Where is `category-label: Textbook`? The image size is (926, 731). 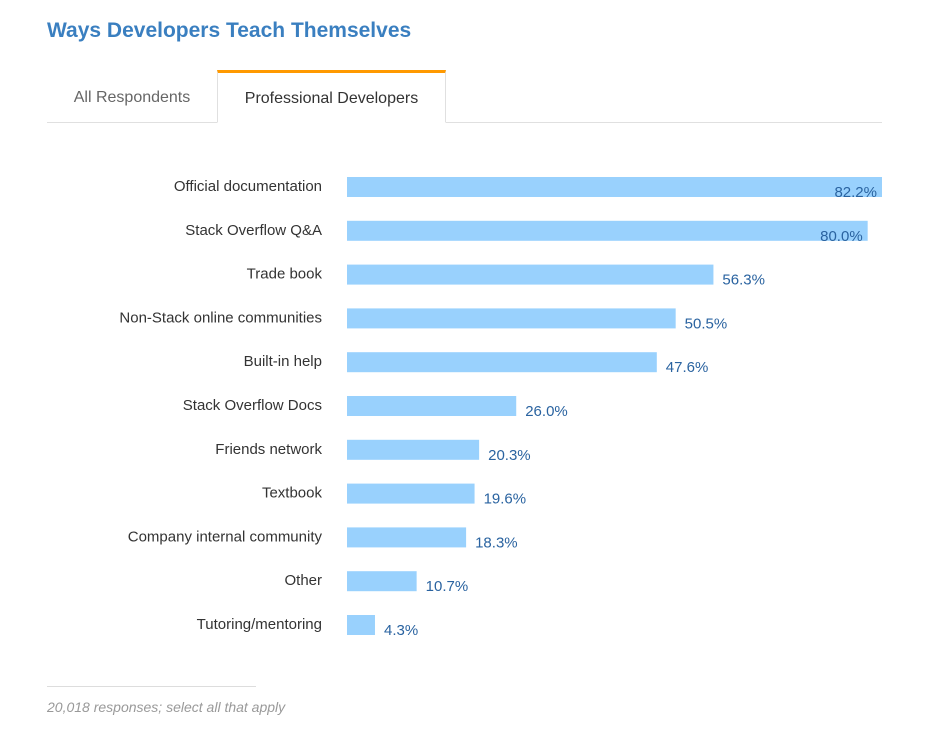 category-label: Textbook is located at coordinates (292, 493).